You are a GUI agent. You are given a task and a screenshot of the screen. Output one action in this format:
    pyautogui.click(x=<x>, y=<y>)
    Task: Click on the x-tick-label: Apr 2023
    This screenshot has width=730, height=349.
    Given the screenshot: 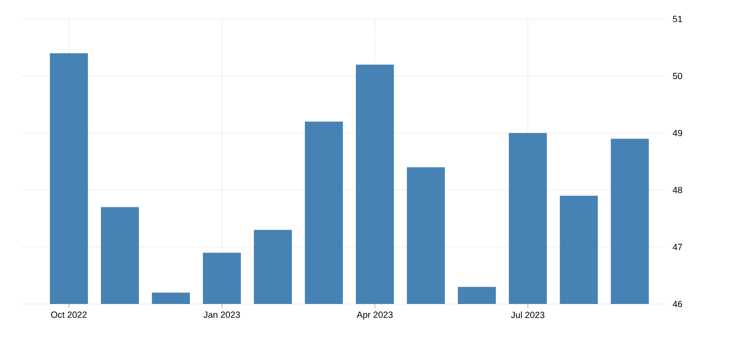 What is the action you would take?
    pyautogui.click(x=374, y=316)
    